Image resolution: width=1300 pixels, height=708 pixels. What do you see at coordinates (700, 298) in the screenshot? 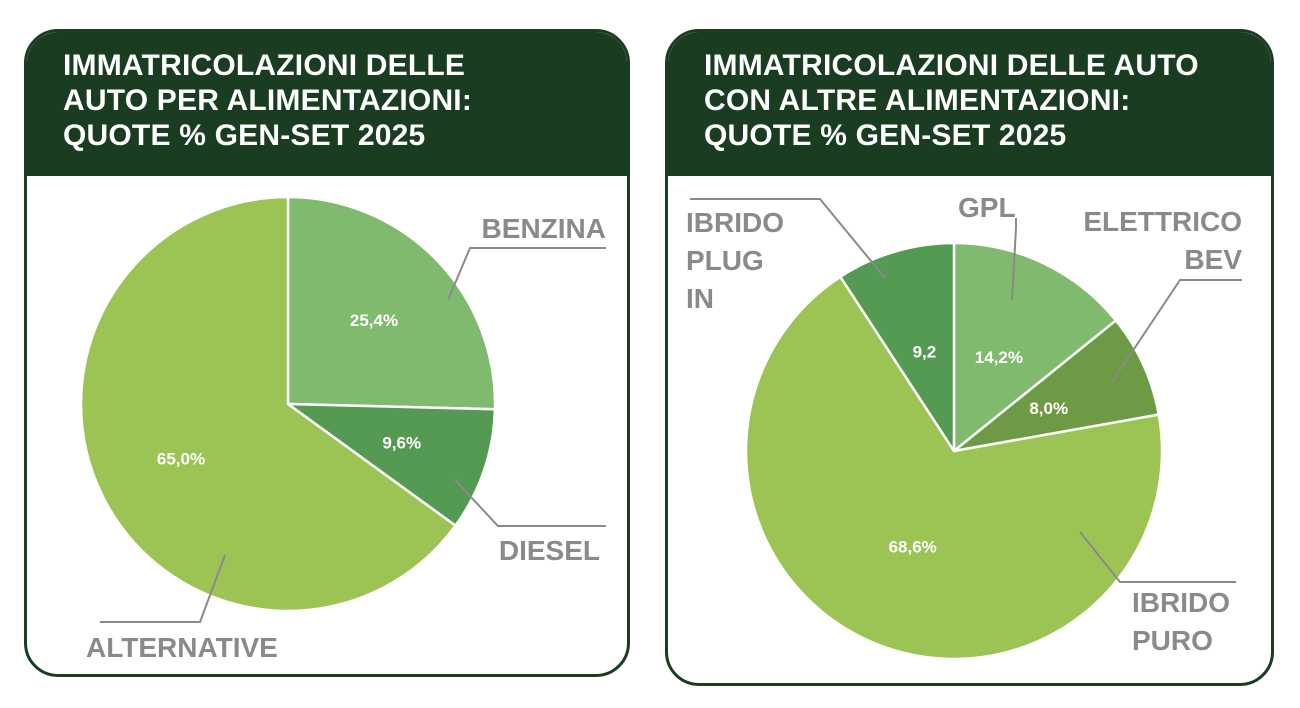
I see `category-label-ibrido-plug-in: IN` at bounding box center [700, 298].